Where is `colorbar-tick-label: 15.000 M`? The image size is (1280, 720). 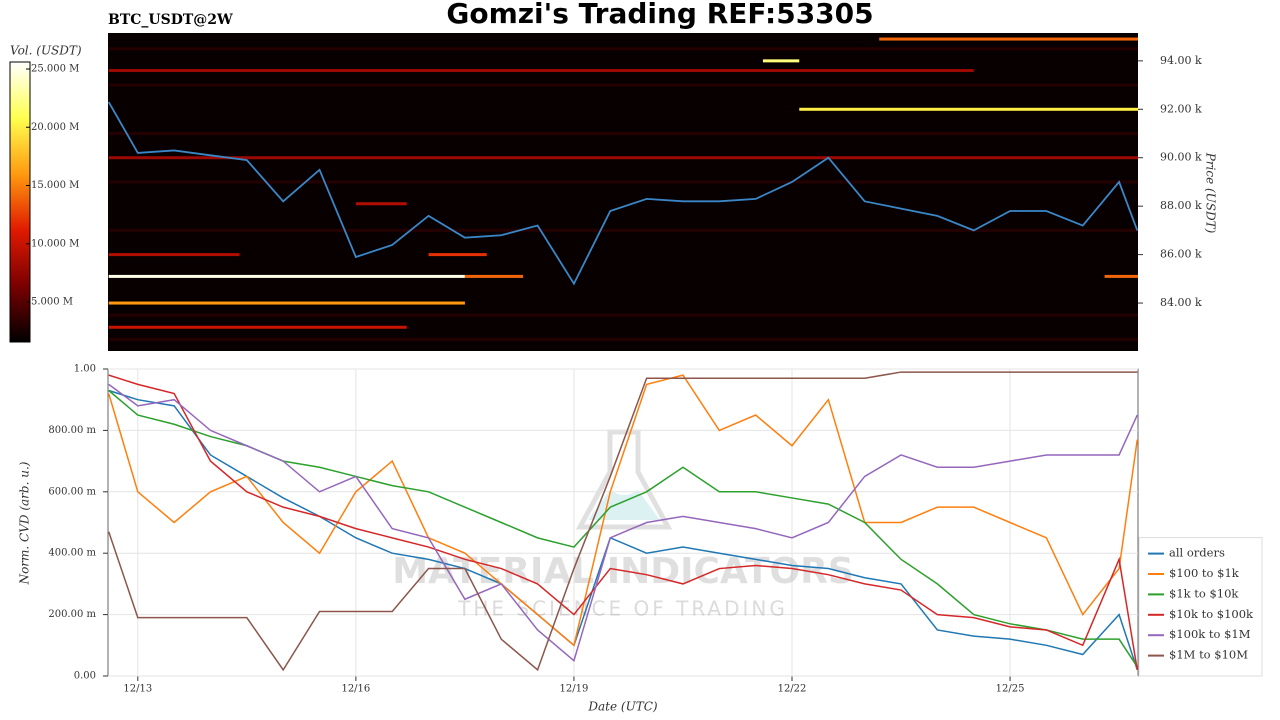 colorbar-tick-label: 15.000 M is located at coordinates (55, 185).